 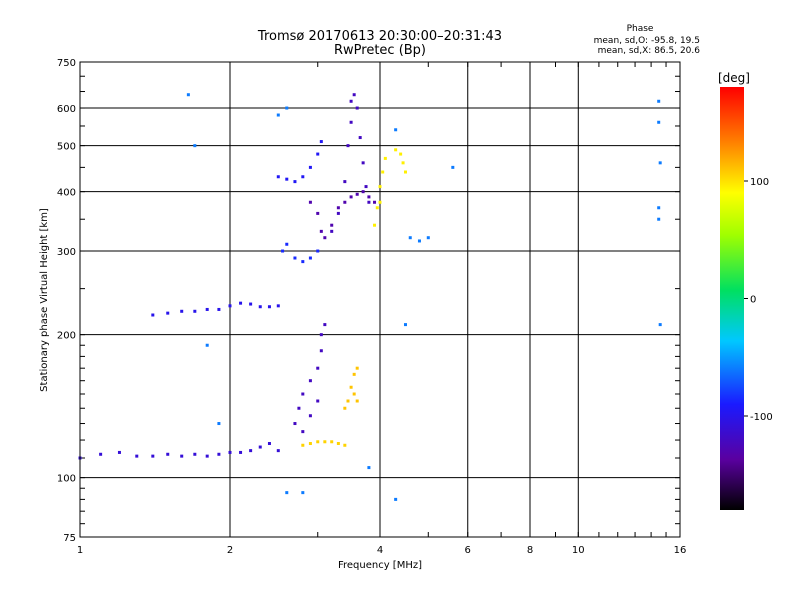 What do you see at coordinates (299, 162) in the screenshot?
I see `trace-f1-cusp` at bounding box center [299, 162].